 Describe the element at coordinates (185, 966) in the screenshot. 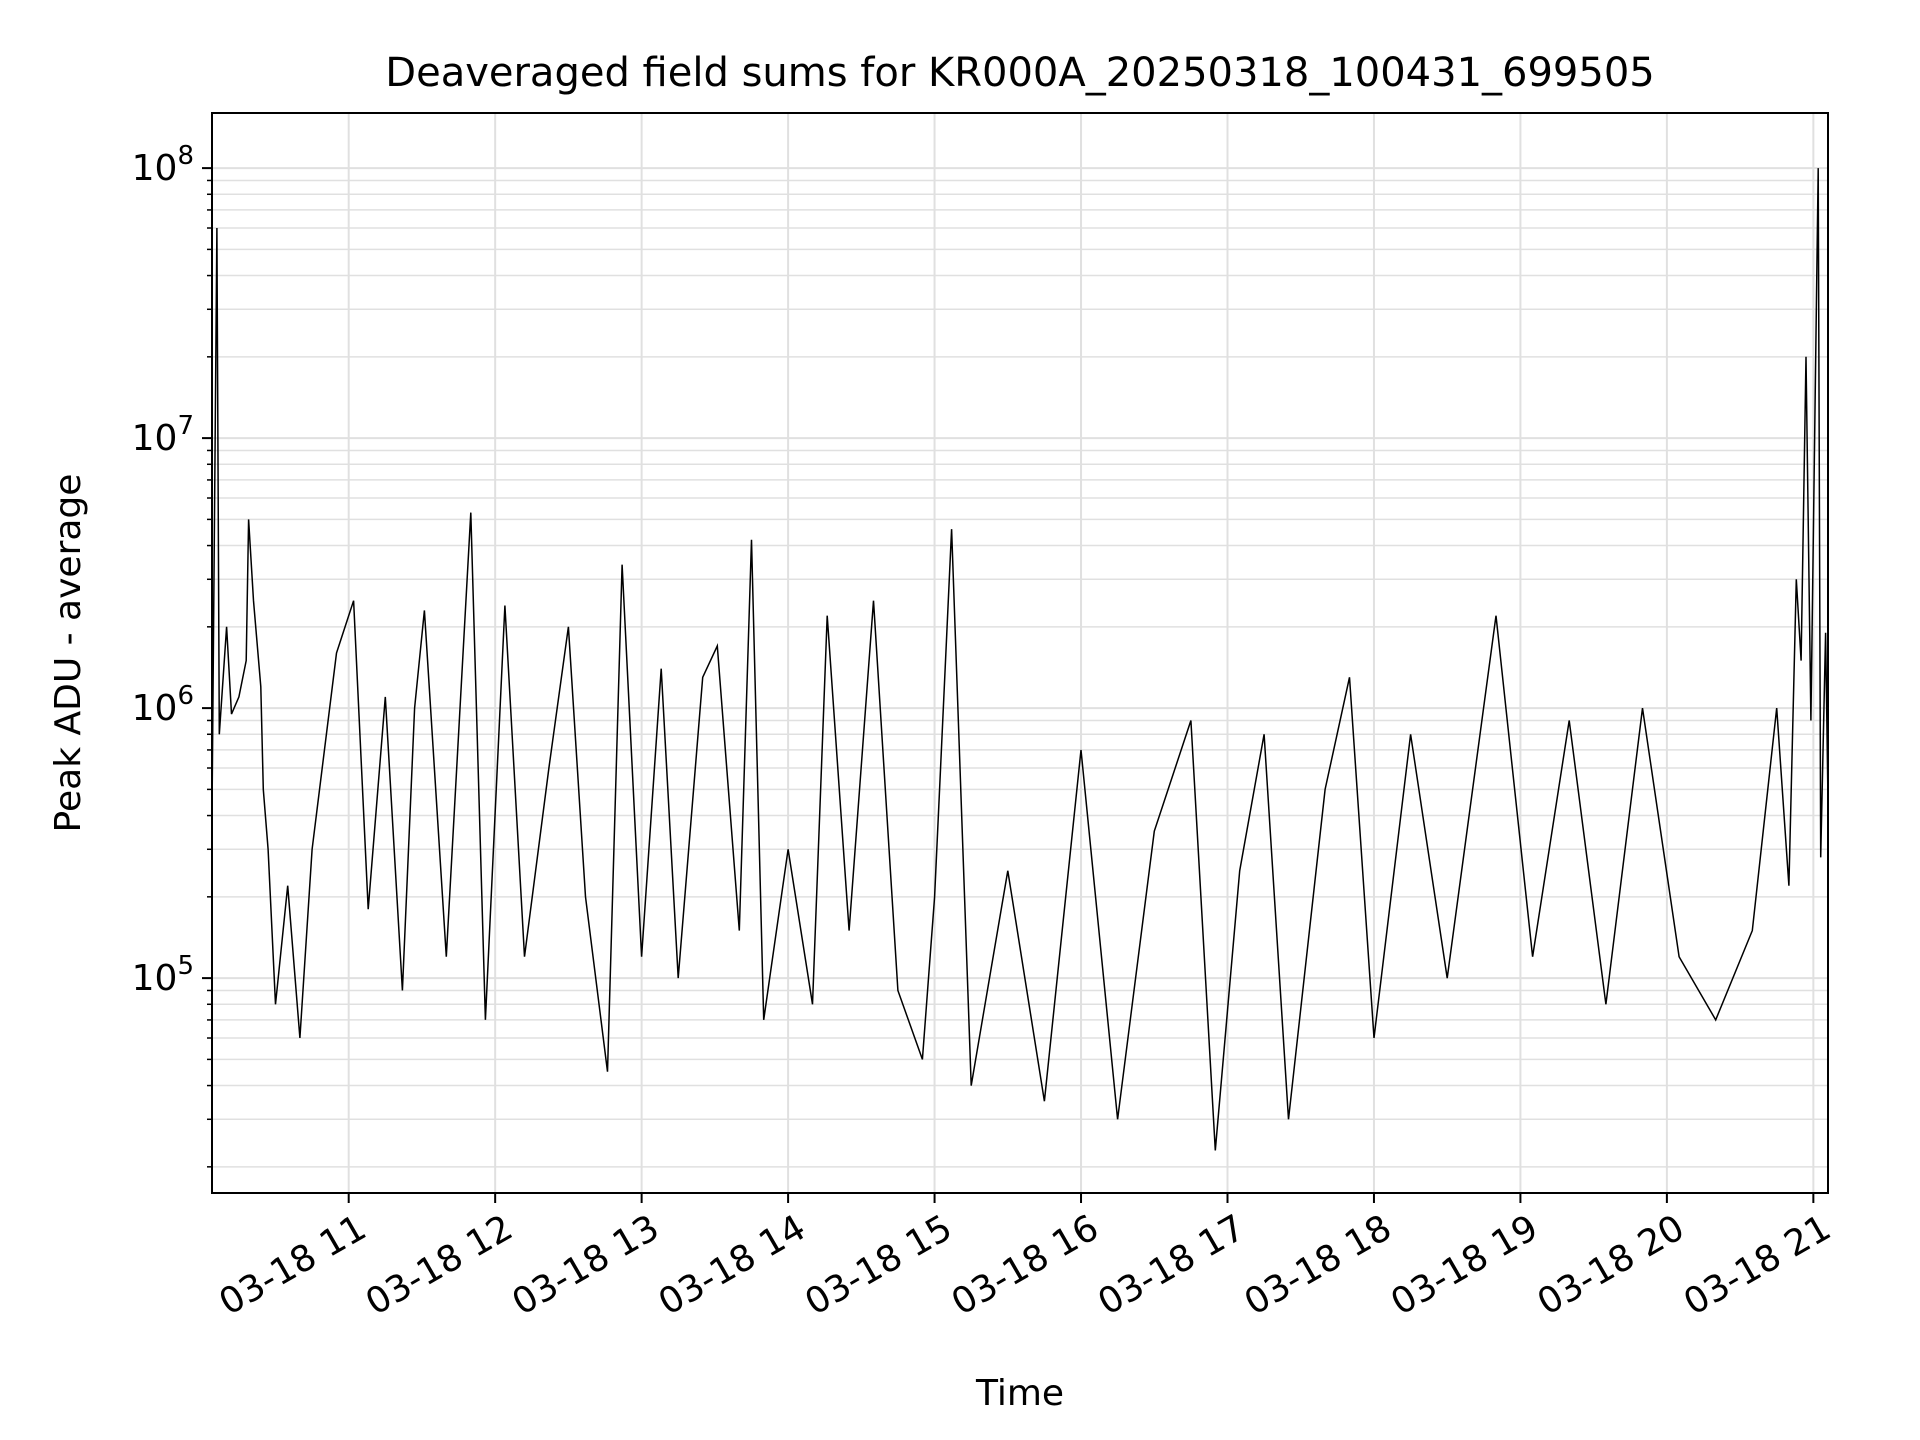

I see `y-tick-label-exponent: 5` at that location.